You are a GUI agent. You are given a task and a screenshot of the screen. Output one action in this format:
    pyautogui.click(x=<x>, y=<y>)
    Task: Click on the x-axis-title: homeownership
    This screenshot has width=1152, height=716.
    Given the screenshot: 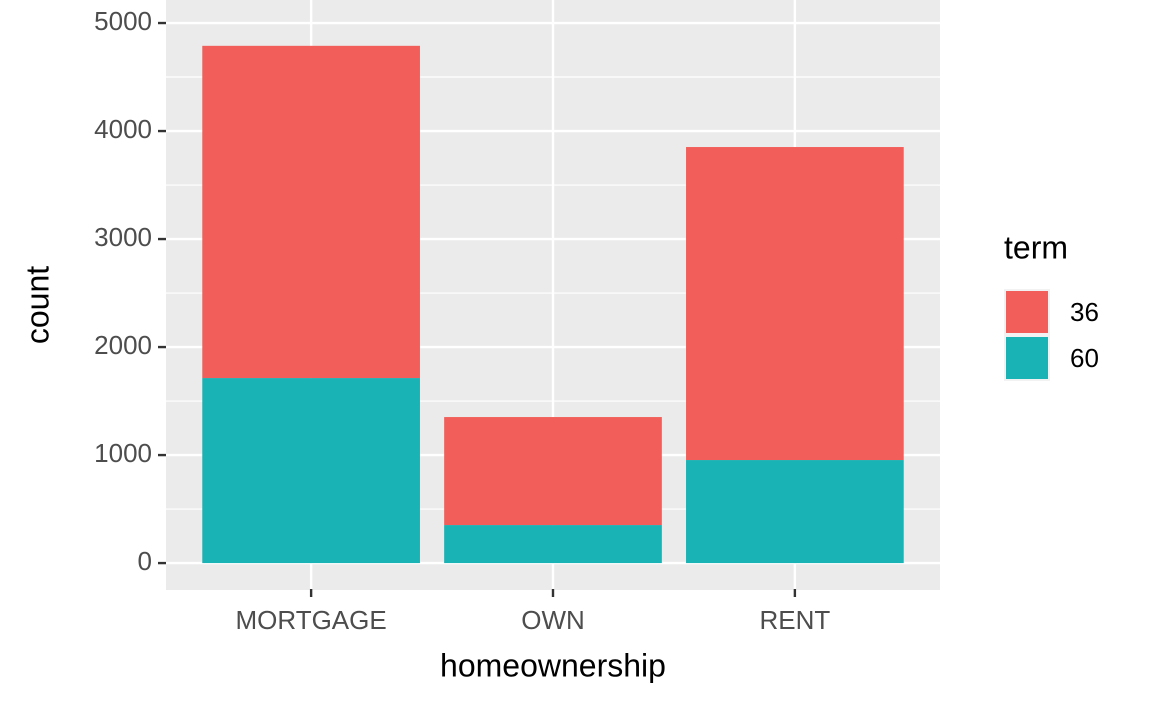 What is the action you would take?
    pyautogui.click(x=553, y=665)
    